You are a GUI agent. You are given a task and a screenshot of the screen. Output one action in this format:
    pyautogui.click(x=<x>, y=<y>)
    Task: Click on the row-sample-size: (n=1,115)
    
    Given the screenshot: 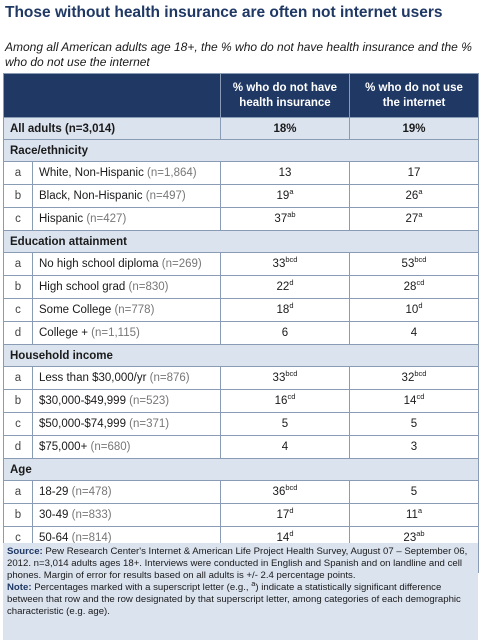 What is the action you would take?
    pyautogui.click(x=115, y=333)
    